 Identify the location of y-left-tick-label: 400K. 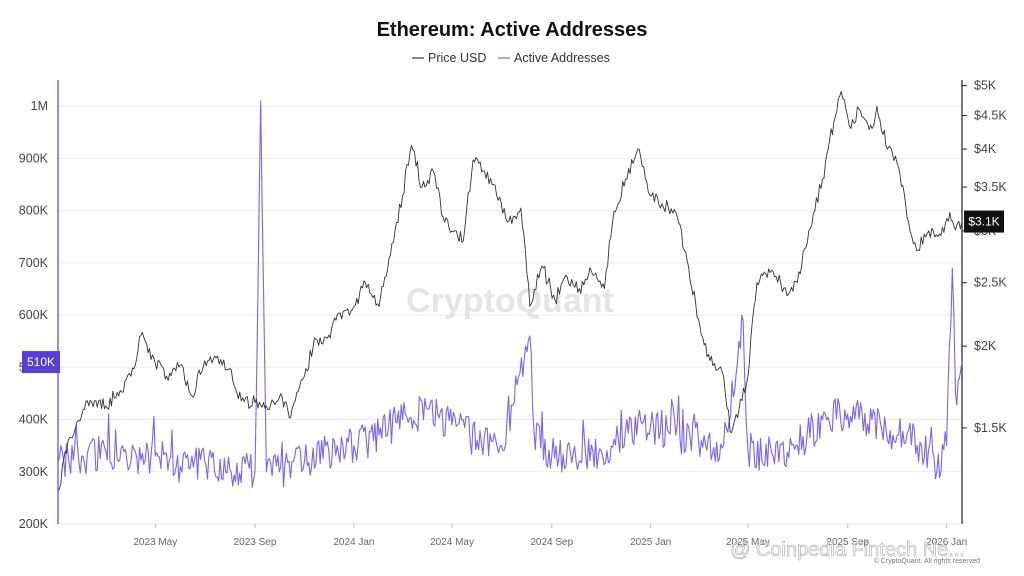
(34, 420).